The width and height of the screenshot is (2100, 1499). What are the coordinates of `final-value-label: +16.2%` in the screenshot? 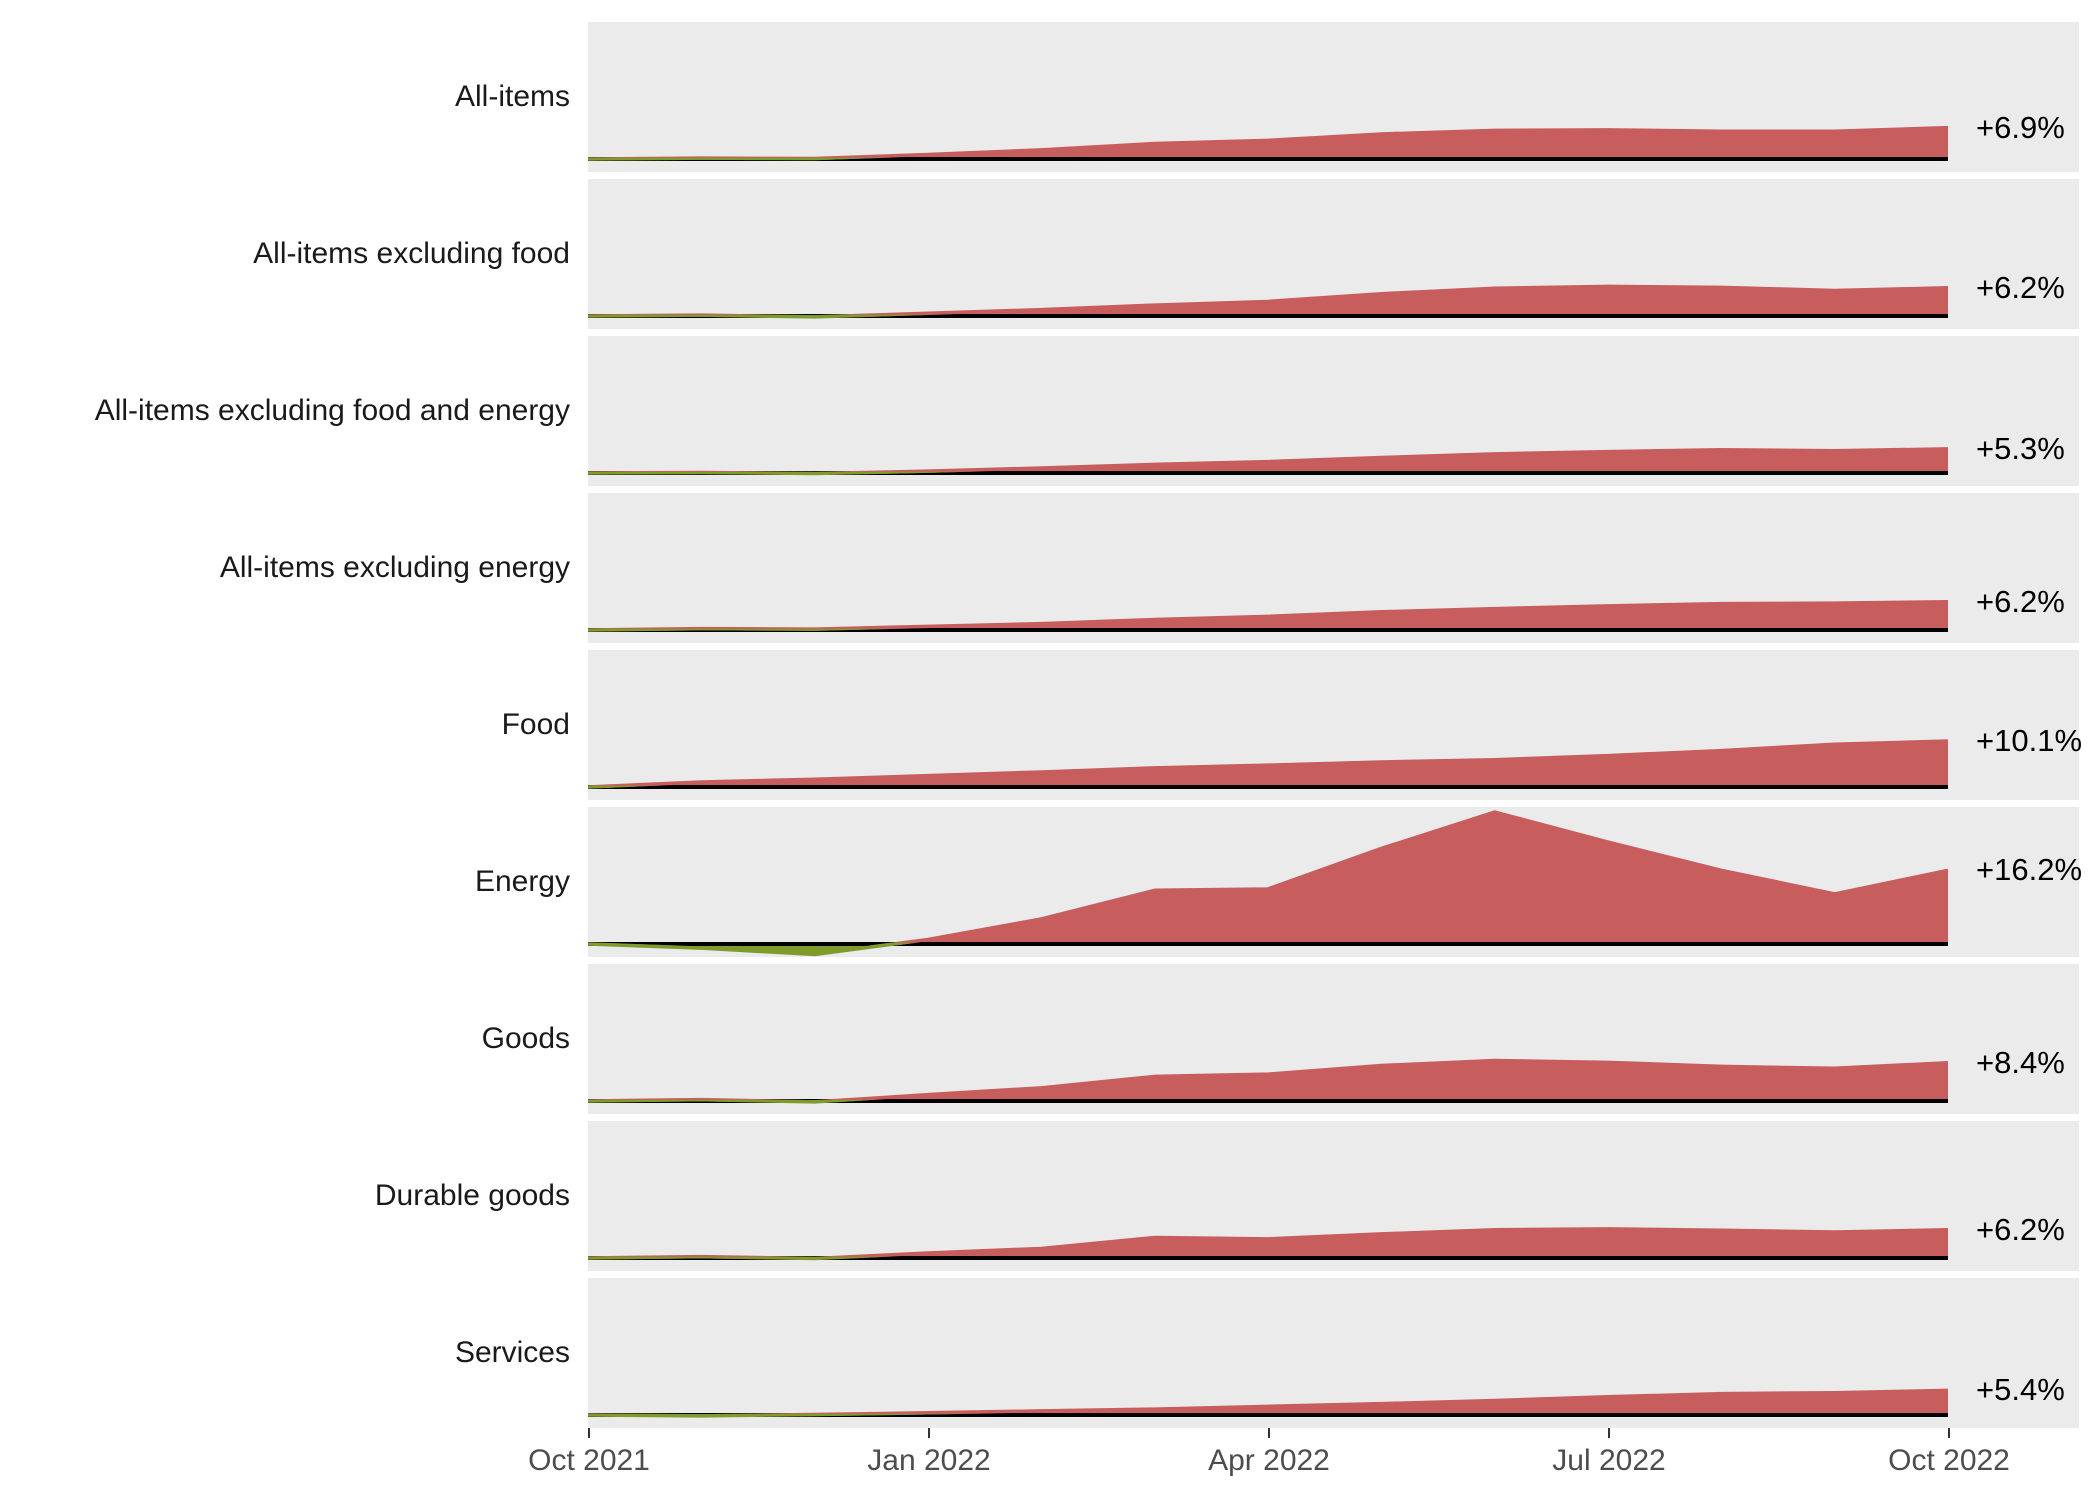 It's located at (2029, 870).